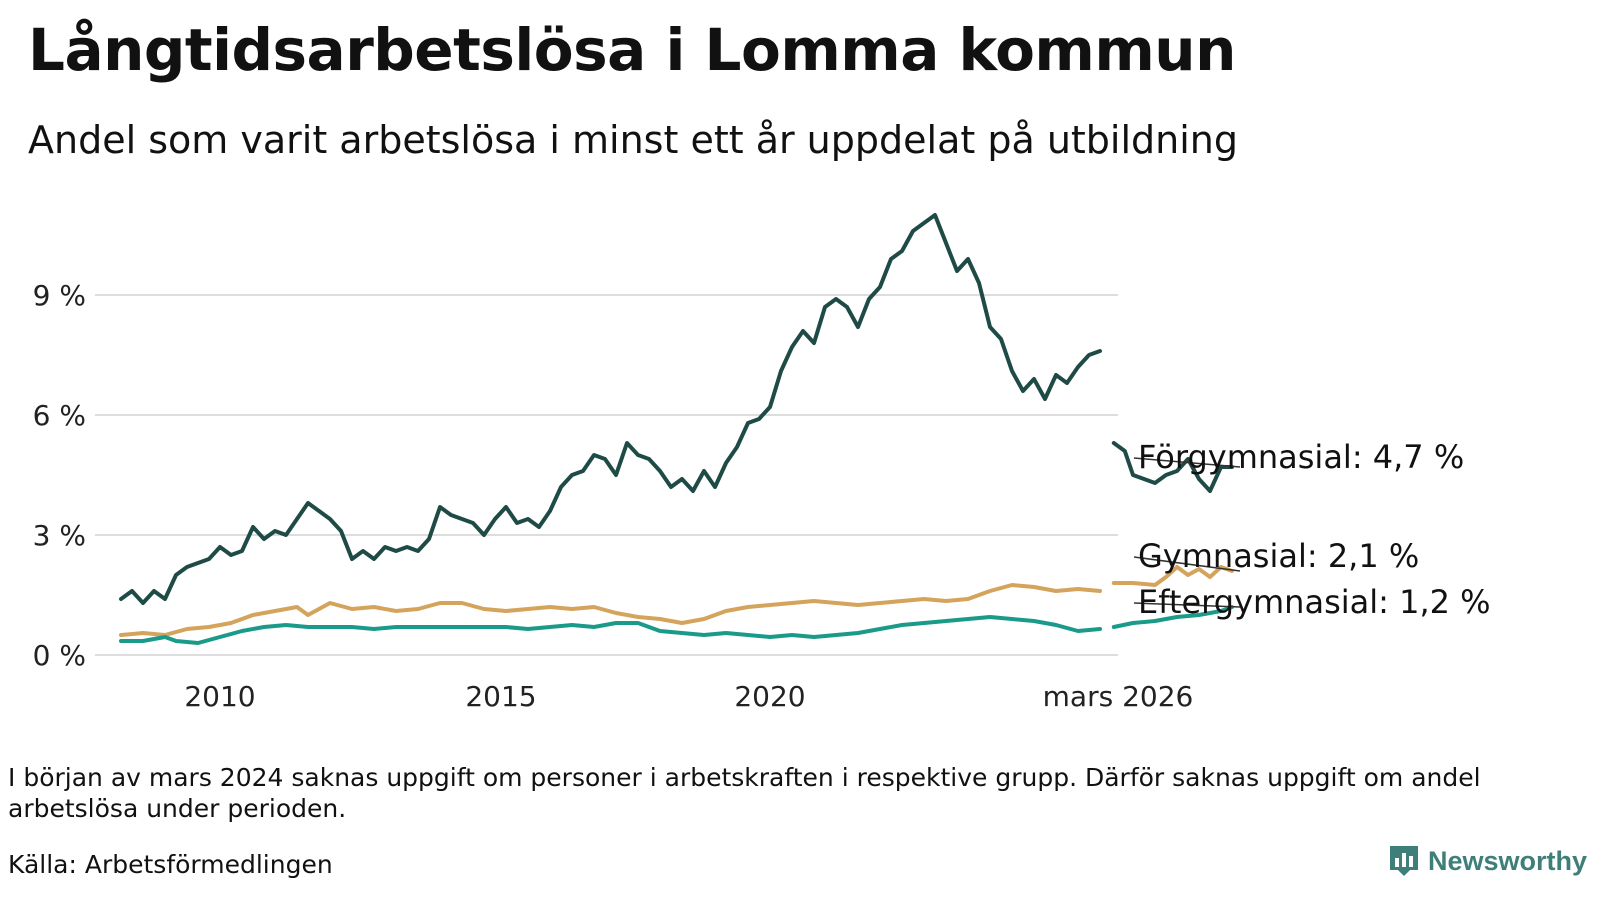 The height and width of the screenshot is (900, 1600). I want to click on y-tick-label: 6 %, so click(59, 415).